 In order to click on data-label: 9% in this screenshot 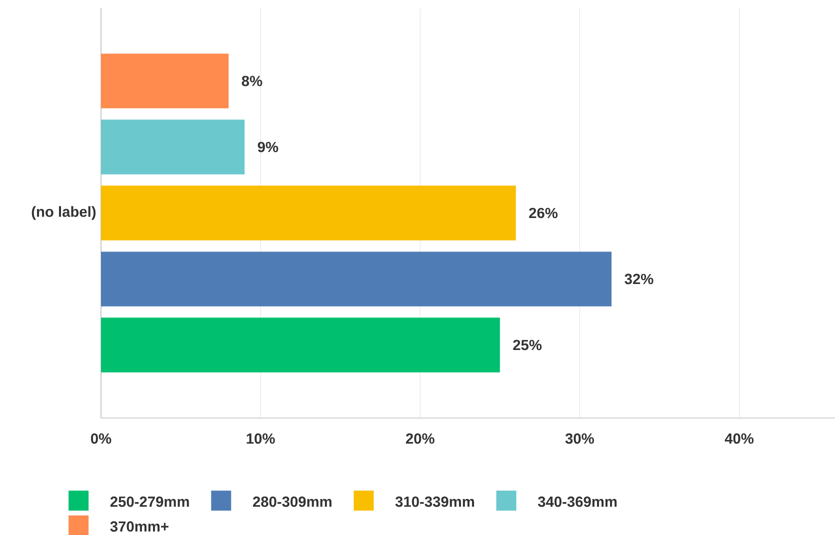, I will do `click(268, 147)`.